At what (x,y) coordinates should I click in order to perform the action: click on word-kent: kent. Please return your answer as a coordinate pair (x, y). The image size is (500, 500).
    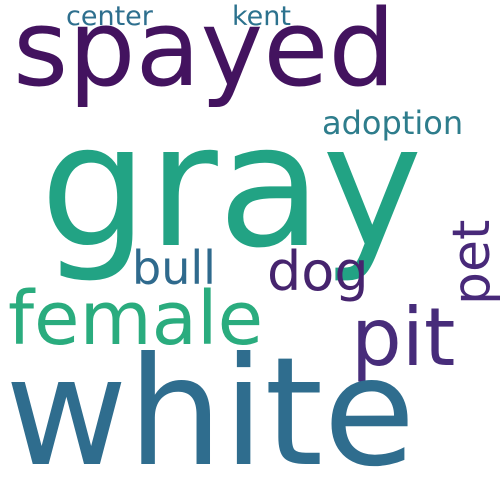
    Looking at the image, I should click on (261, 16).